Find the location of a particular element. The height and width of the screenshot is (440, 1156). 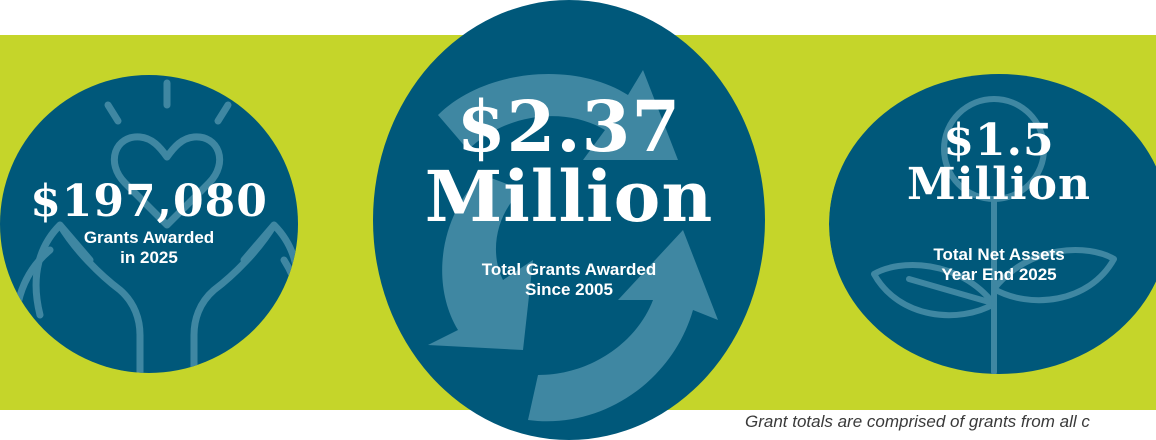

stat-label-line1: Total Grants Awarded is located at coordinates (569, 269).